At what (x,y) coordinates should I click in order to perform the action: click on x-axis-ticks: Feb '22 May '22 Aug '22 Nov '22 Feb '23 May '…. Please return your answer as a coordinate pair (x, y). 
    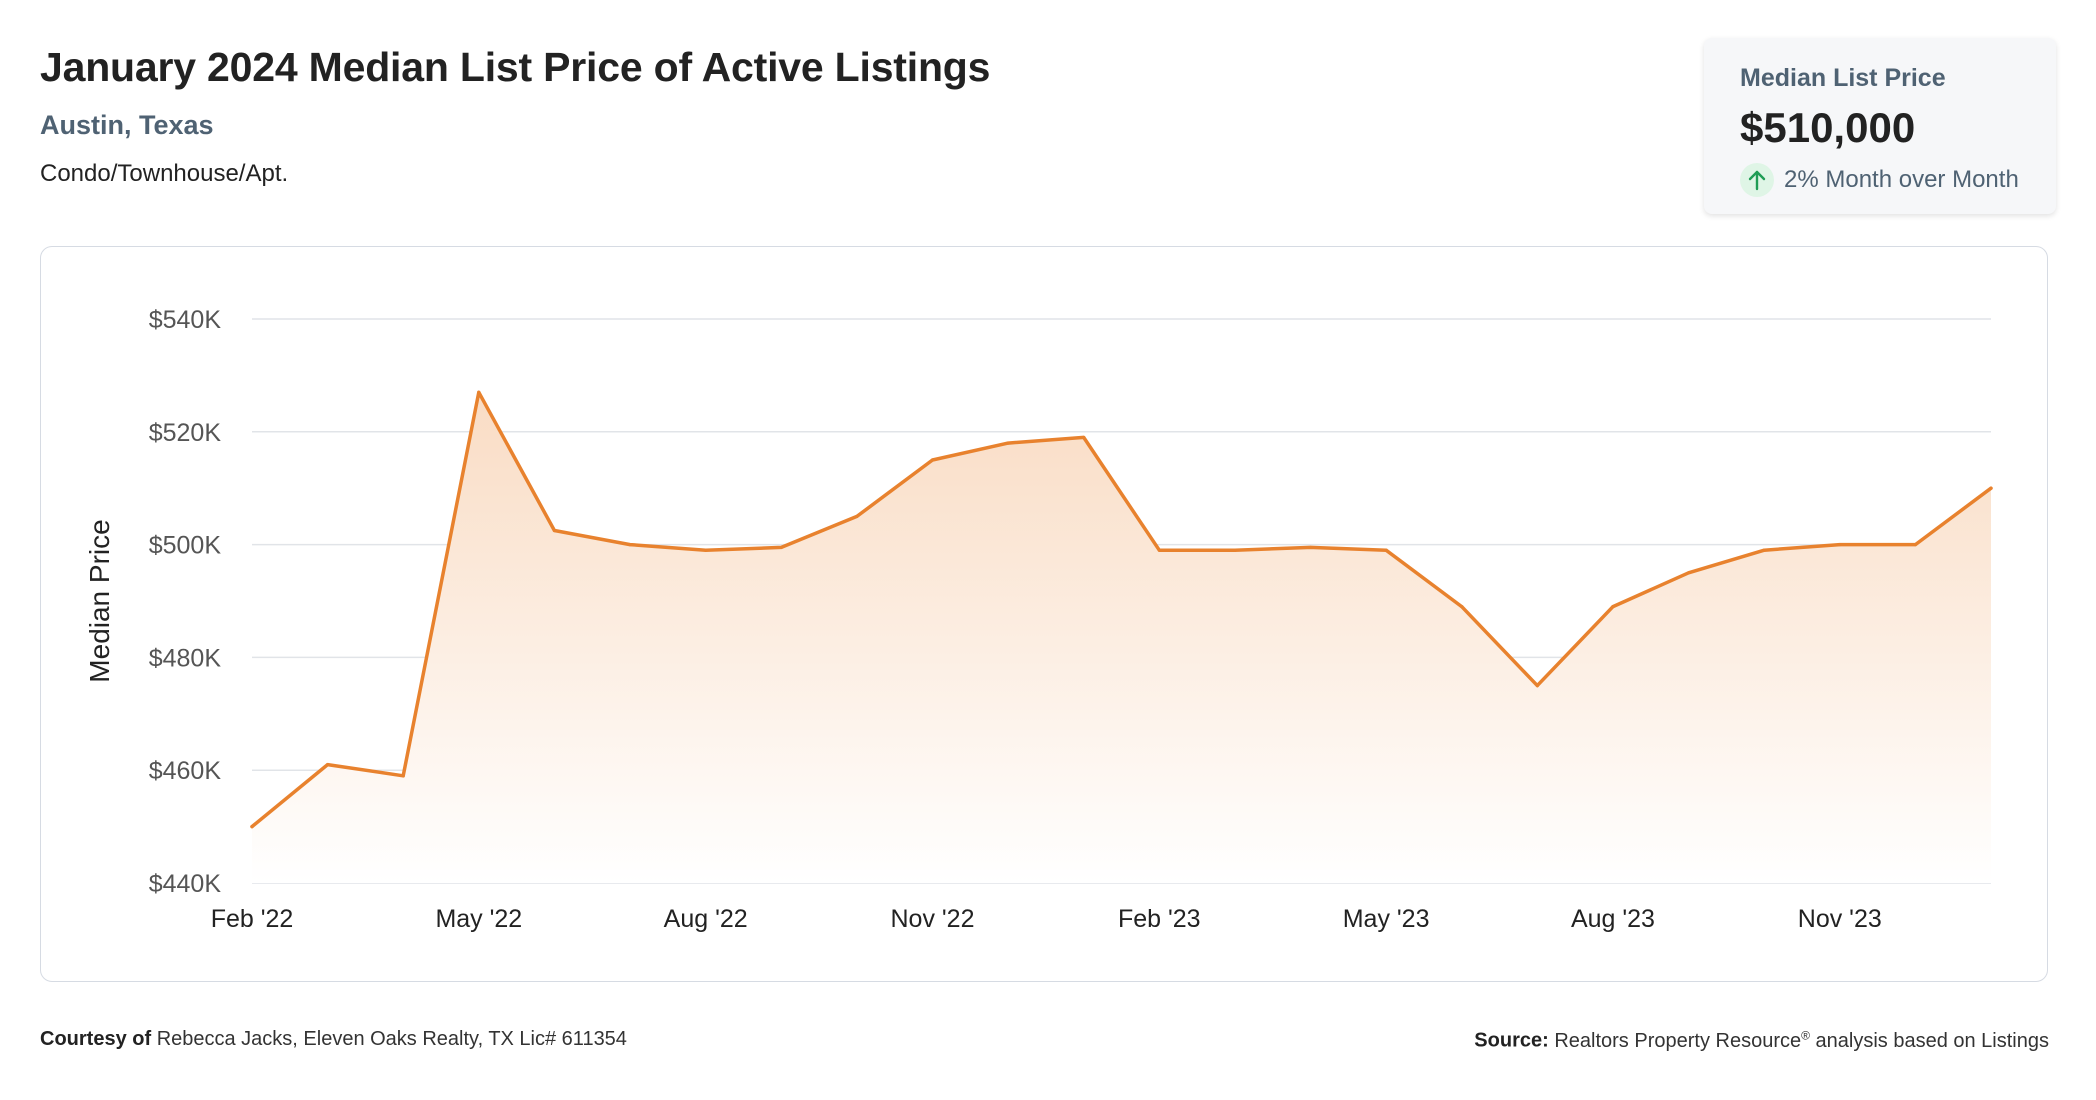
    Looking at the image, I should click on (1046, 919).